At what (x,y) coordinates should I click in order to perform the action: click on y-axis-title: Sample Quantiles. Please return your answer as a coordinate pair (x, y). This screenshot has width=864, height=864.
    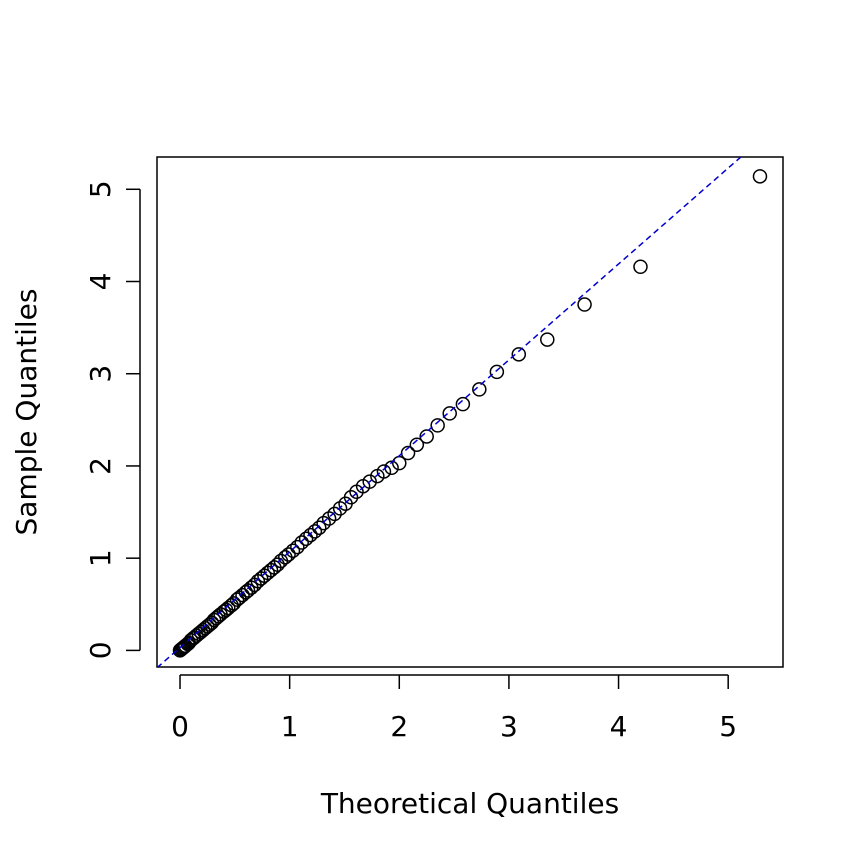
    Looking at the image, I should click on (26, 412).